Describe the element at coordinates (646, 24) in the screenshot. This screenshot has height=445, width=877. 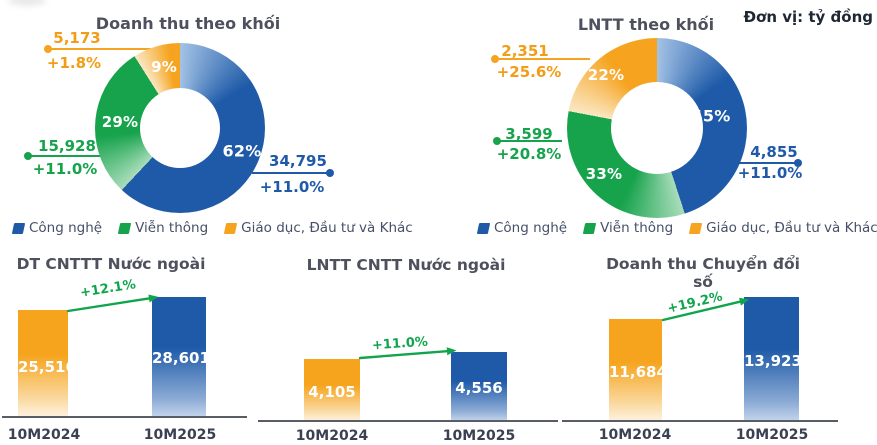
I see `profit-donut-title: LNTT theo khối` at that location.